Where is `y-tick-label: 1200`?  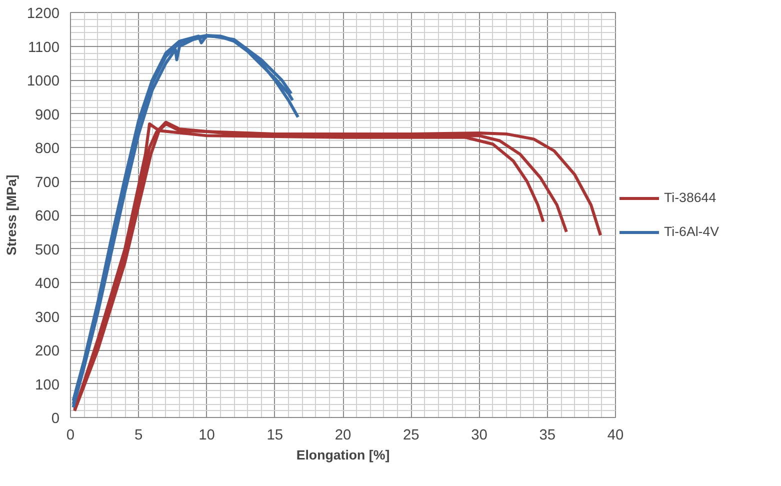 y-tick-label: 1200 is located at coordinates (43, 14).